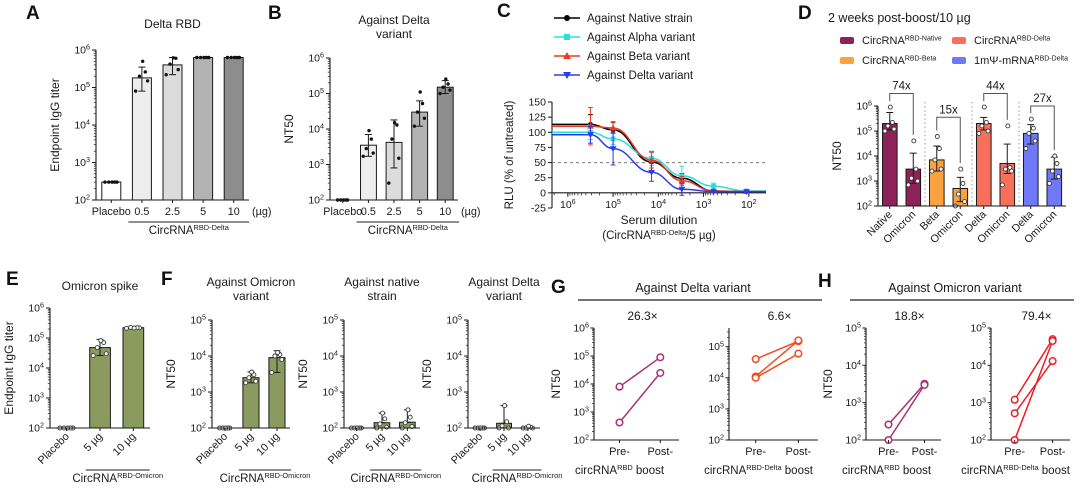 This screenshot has width=1080, height=492. I want to click on fold-change-brackets: 74x 15x 44x 27x, so click(972, 122).